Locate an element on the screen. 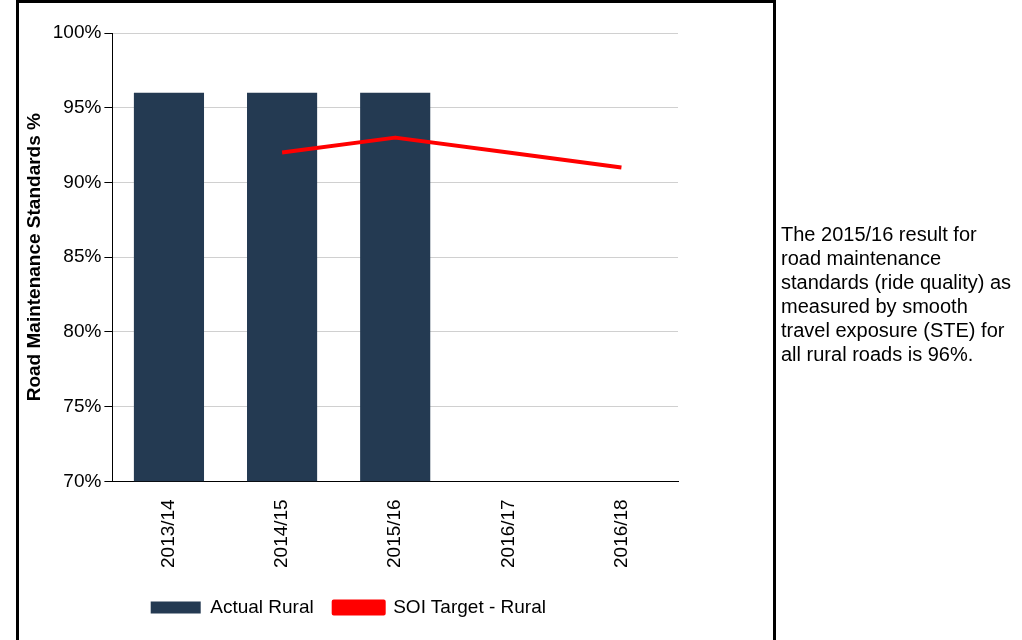  y-tick-label: 75% is located at coordinates (82, 405).